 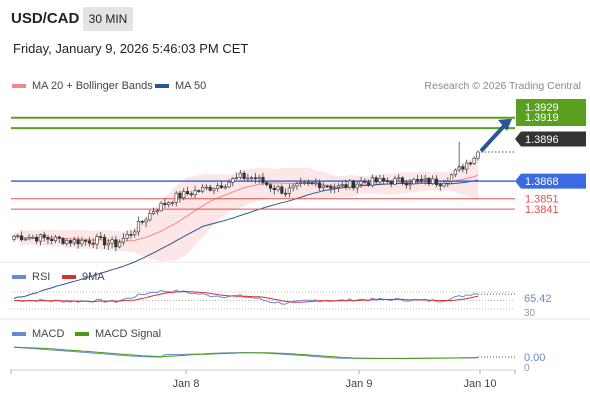 What do you see at coordinates (542, 140) in the screenshot?
I see `current-price-tag: 1.3896` at bounding box center [542, 140].